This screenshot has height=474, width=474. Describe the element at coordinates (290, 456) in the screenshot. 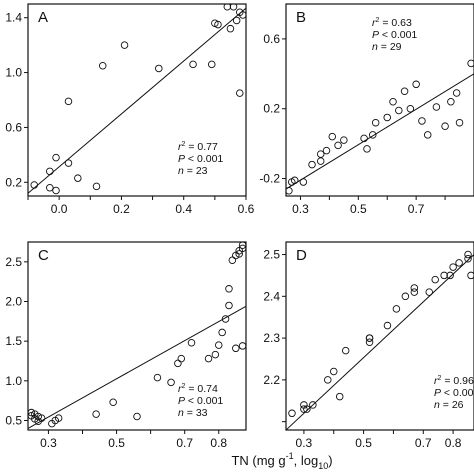

I see `x-label-superscript: -1` at that location.